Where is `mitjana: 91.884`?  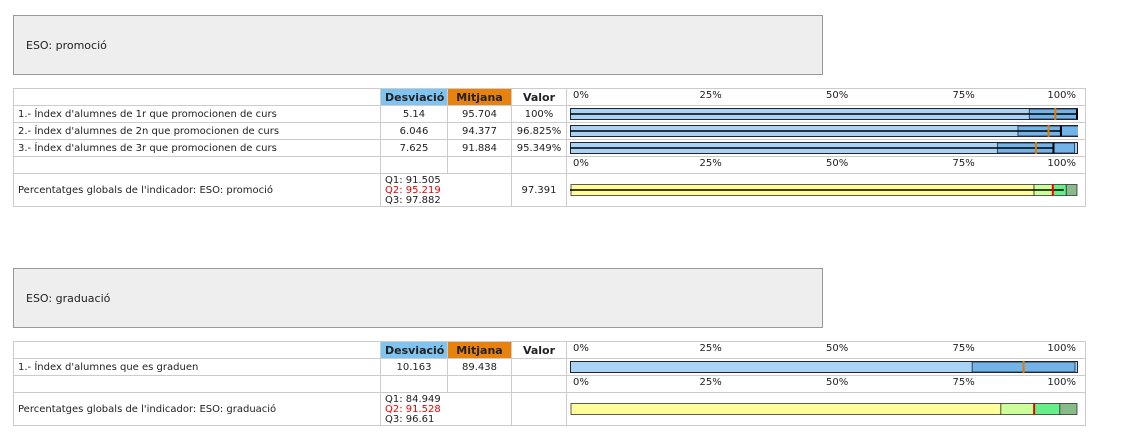 mitjana: 91.884 is located at coordinates (479, 148).